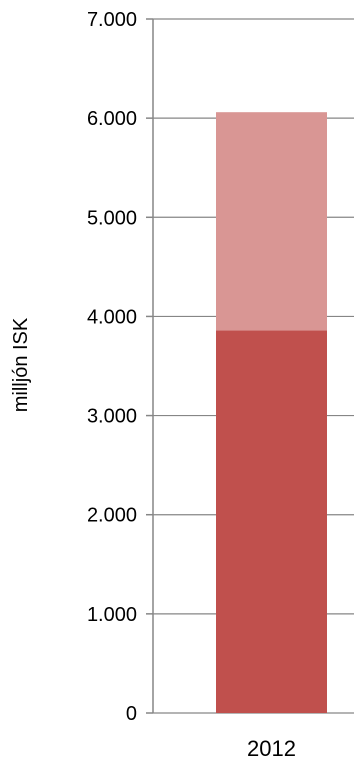  Describe the element at coordinates (112, 516) in the screenshot. I see `y-tick-label: 2.000` at that location.